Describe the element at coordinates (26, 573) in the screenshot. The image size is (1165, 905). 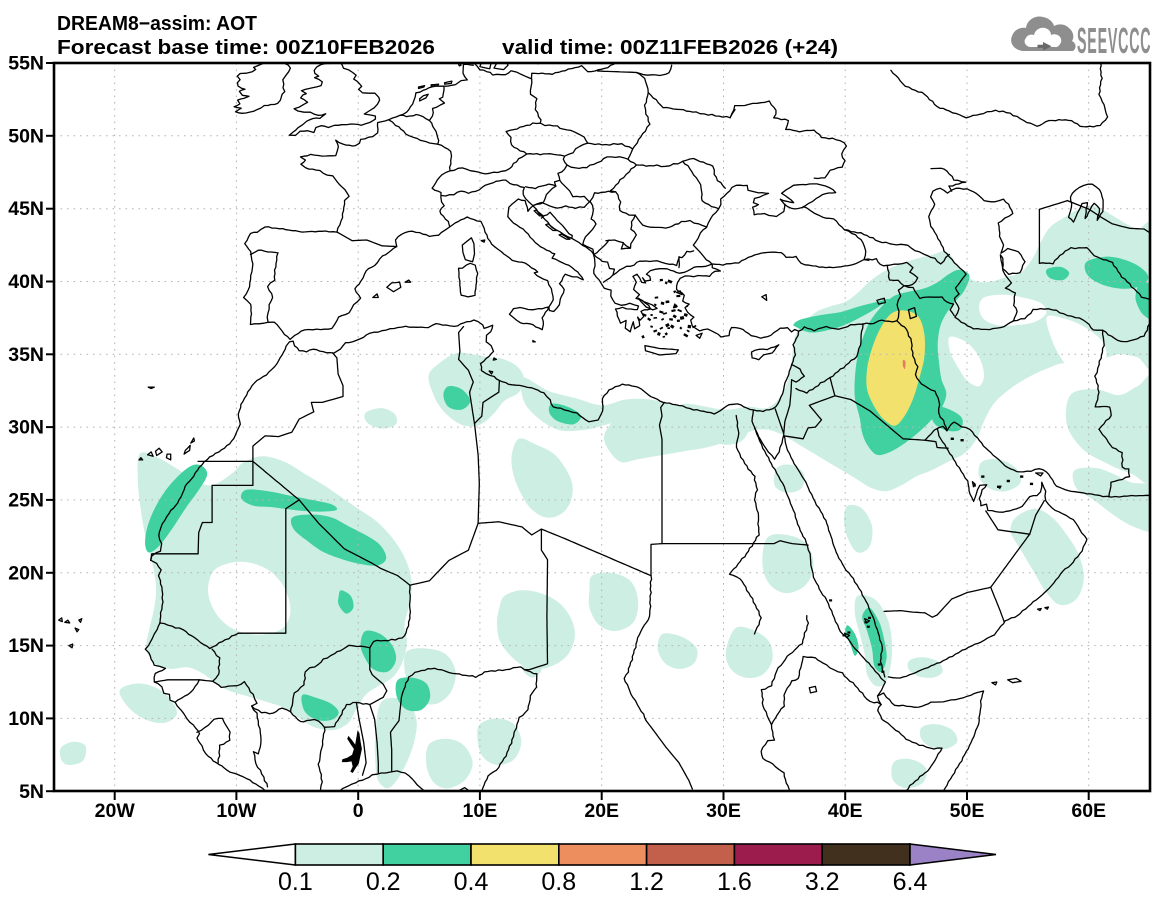
I see `svg-text: 20N` at that location.